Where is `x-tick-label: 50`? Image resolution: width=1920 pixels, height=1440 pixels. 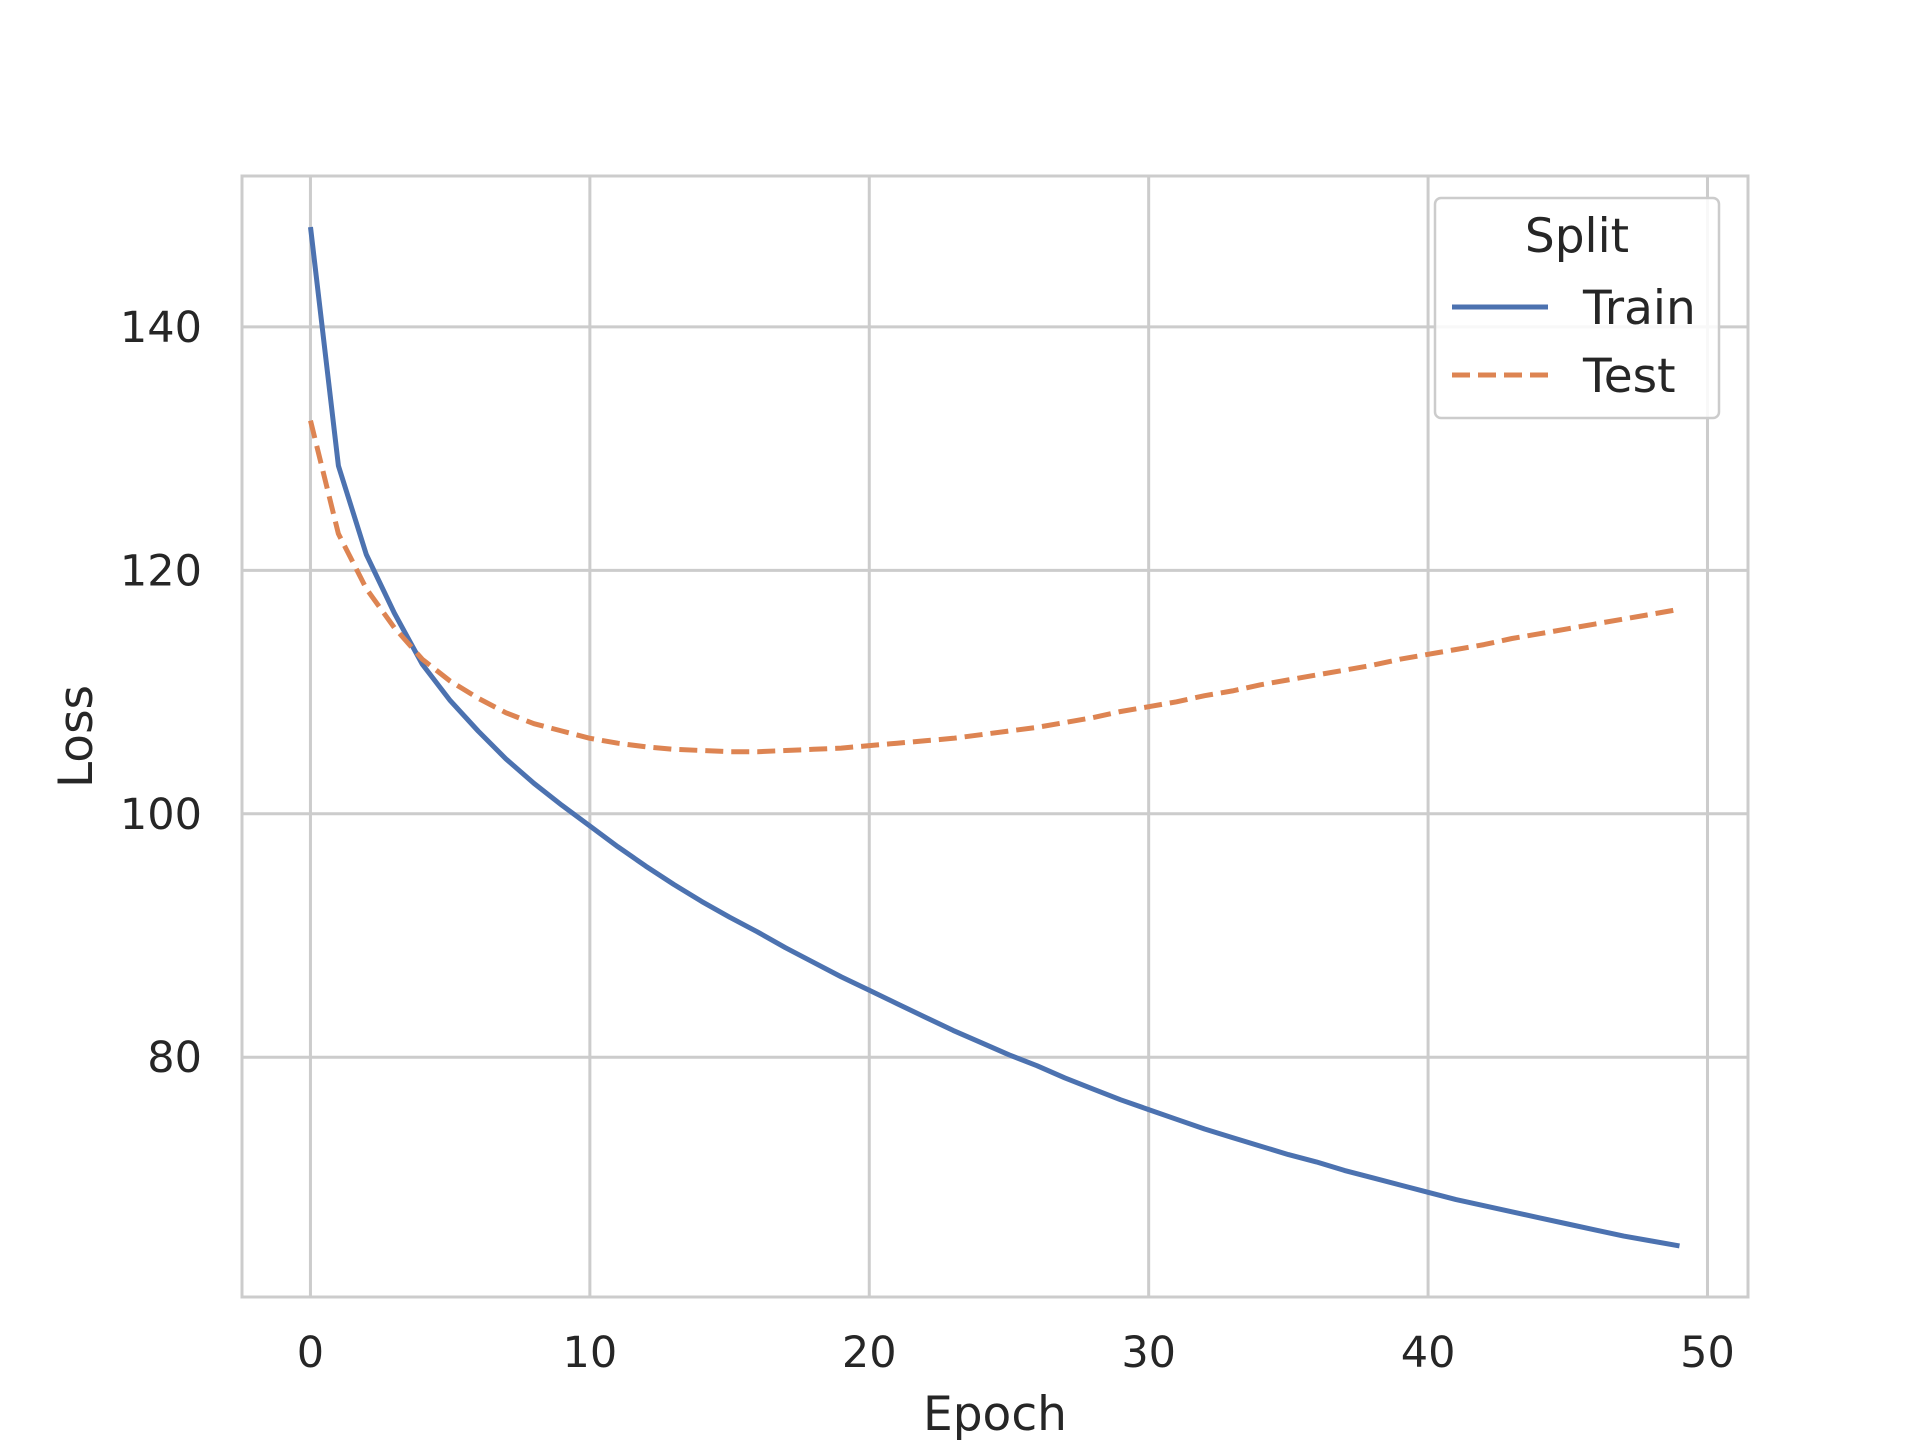
x-tick-label: 50 is located at coordinates (1707, 1353).